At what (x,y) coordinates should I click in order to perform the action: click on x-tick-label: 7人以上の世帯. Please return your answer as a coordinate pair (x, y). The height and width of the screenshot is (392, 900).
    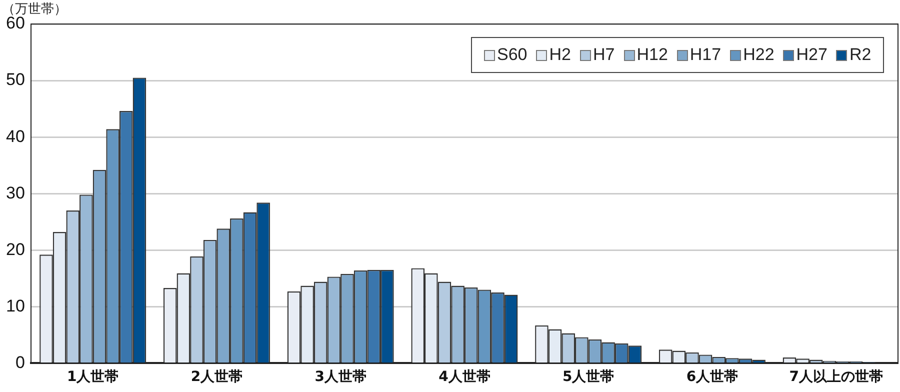
    Looking at the image, I should click on (836, 377).